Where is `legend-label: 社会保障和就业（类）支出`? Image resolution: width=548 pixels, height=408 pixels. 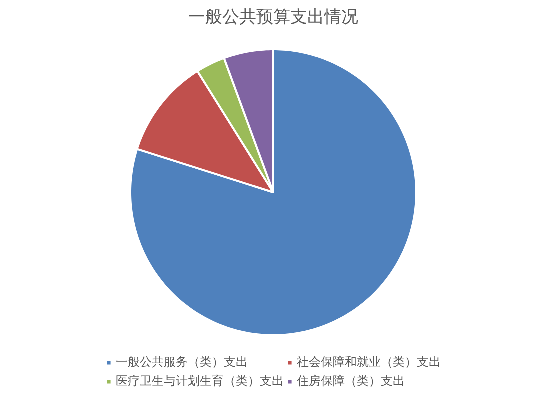 legend-label: 社会保障和就业（类）支出 is located at coordinates (369, 362).